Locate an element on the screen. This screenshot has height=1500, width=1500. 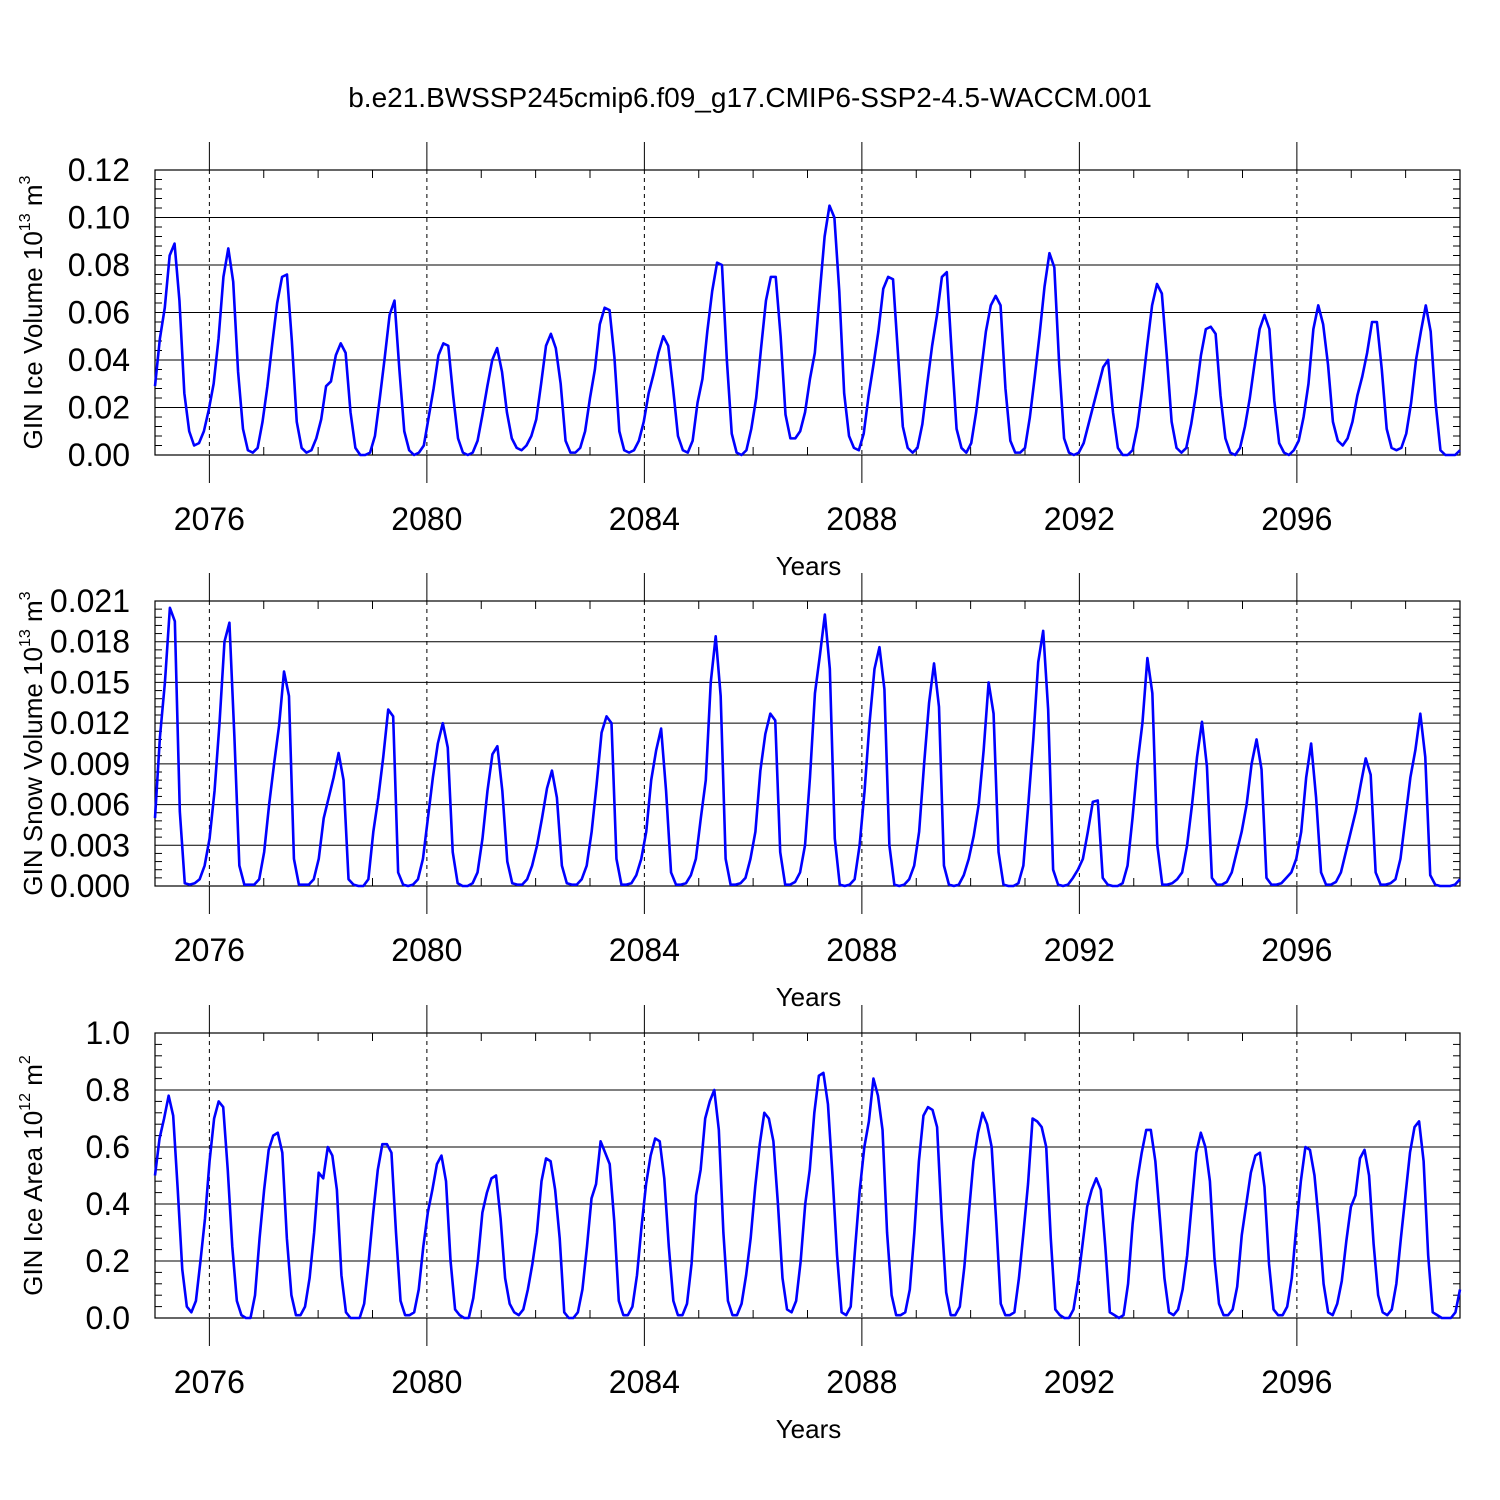
y-tick-label: 0.12 is located at coordinates (99, 170).